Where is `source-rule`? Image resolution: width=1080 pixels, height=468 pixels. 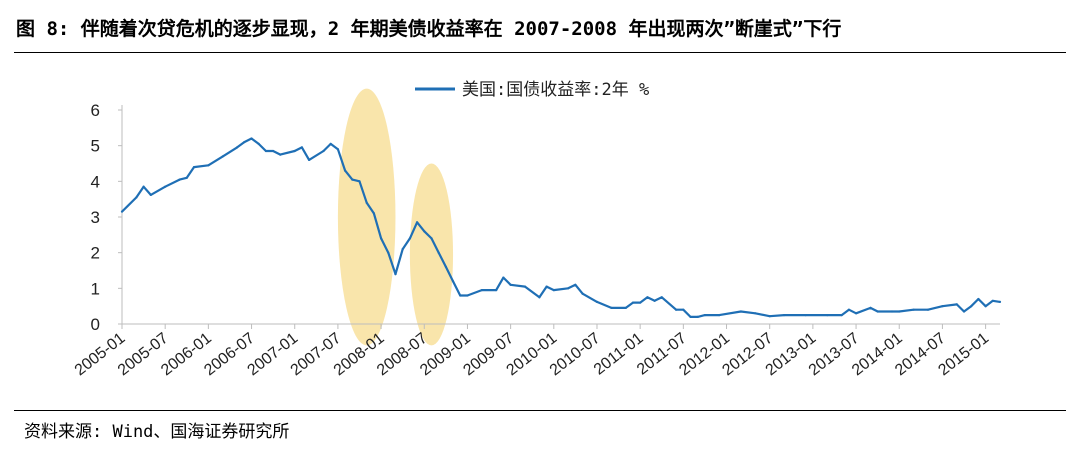
source-rule is located at coordinates (540, 410).